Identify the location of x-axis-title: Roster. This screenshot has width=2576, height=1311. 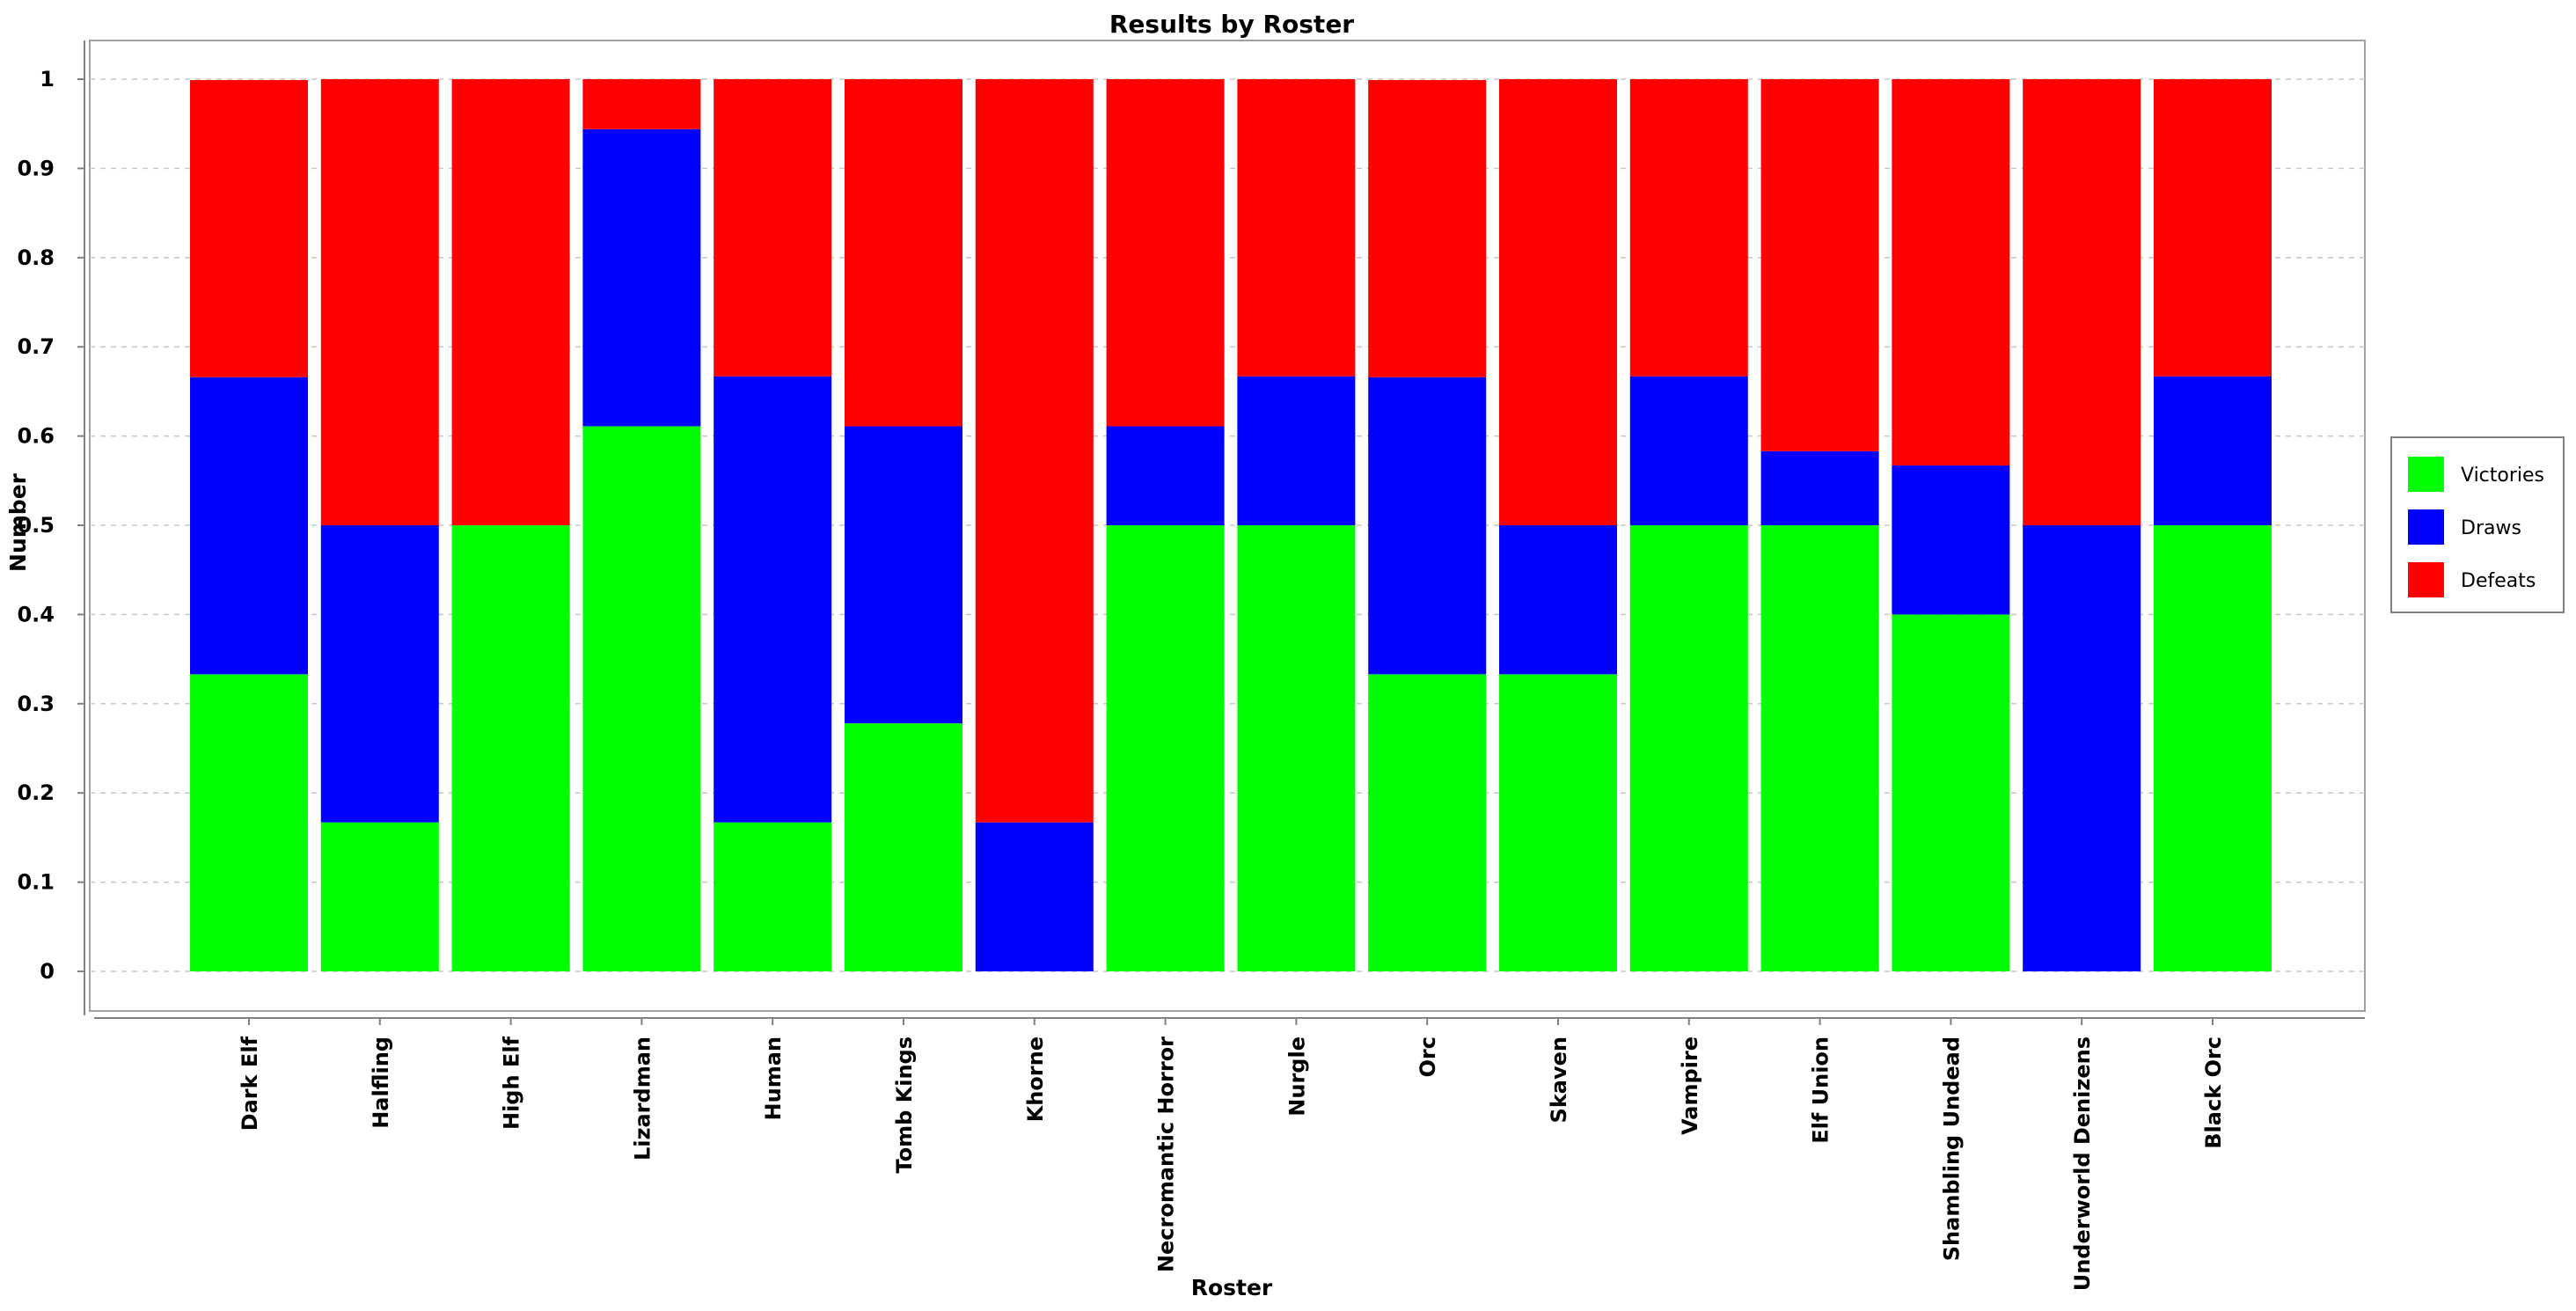
(1232, 1287).